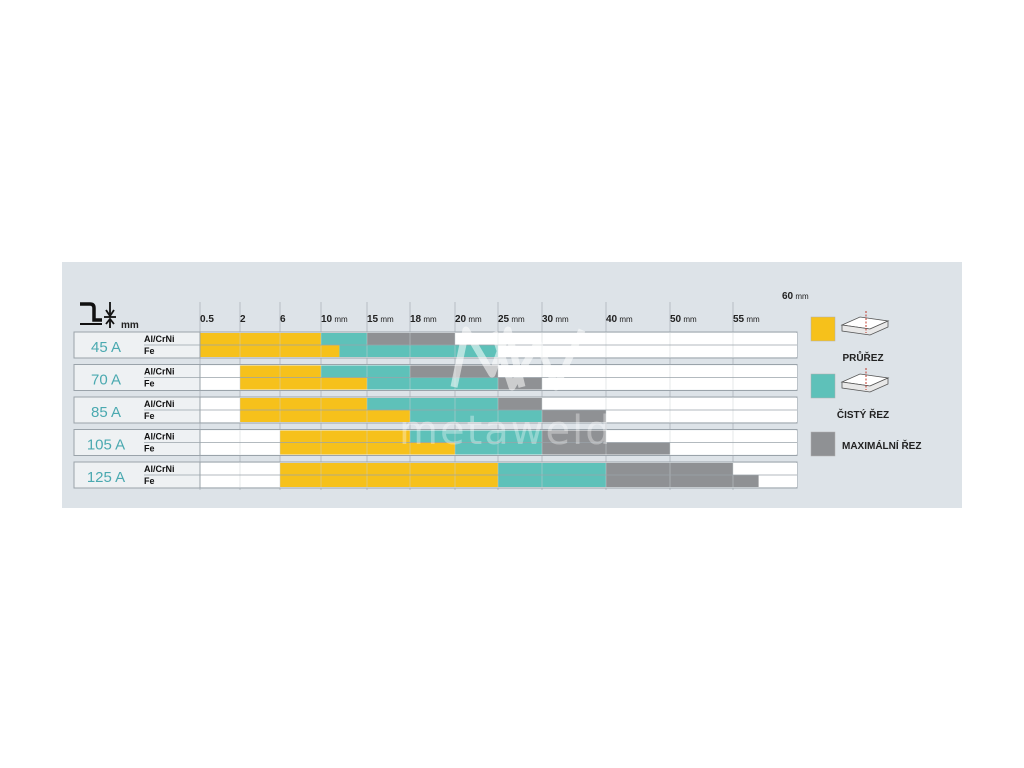 The width and height of the screenshot is (1024, 768). What do you see at coordinates (106, 380) in the screenshot?
I see `current-label: 70 A` at bounding box center [106, 380].